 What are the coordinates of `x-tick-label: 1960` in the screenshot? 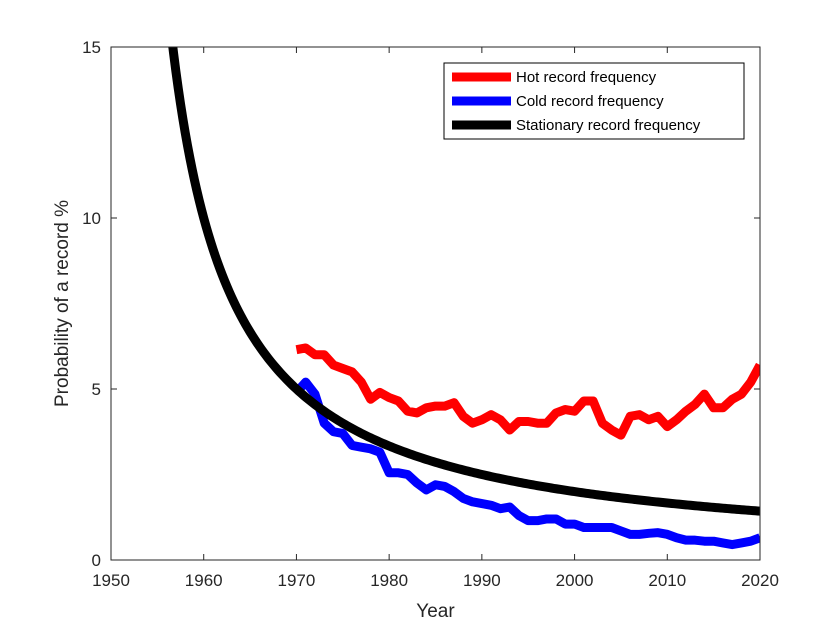 It's located at (204, 580).